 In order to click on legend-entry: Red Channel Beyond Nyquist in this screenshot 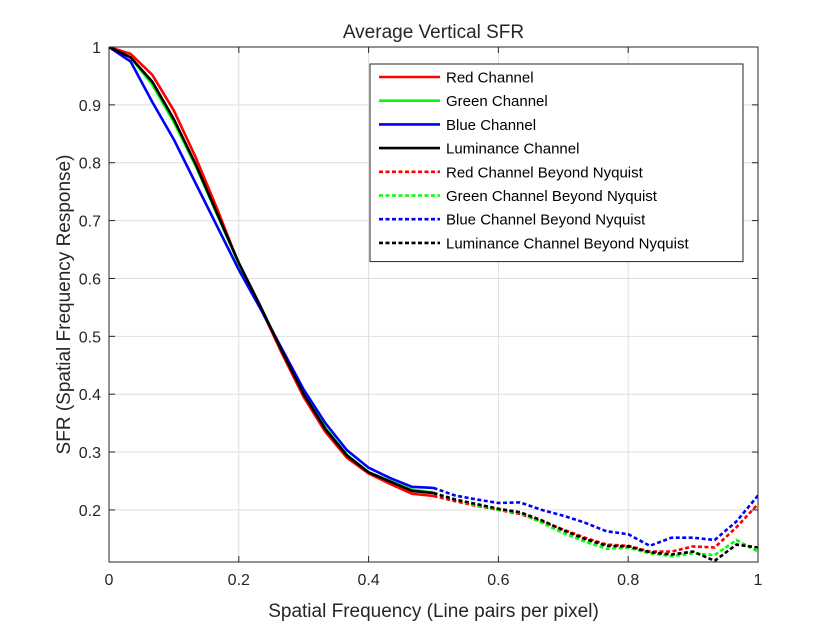, I will do `click(545, 172)`.